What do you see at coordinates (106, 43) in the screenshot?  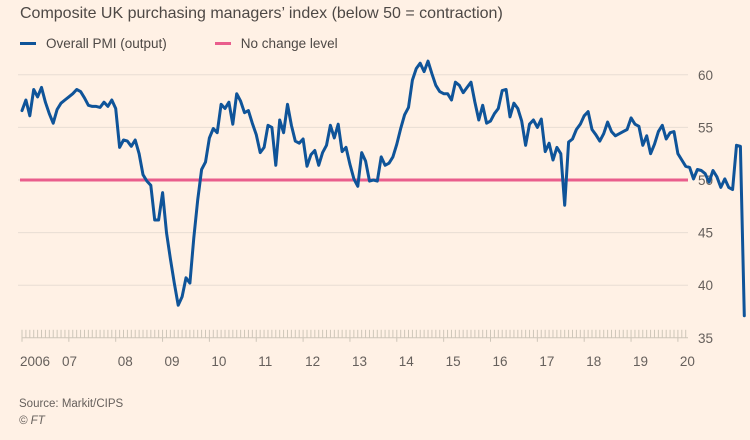 I see `legend-label-overall-pmi: Overall PMI (output)` at bounding box center [106, 43].